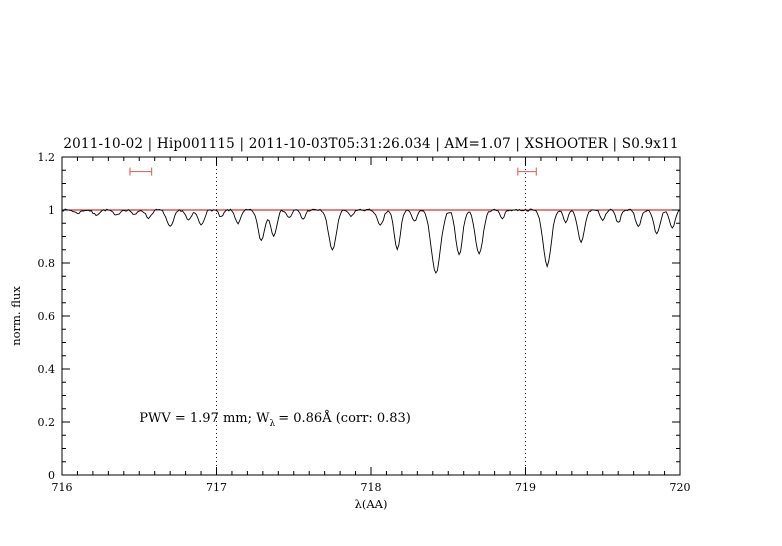 The width and height of the screenshot is (782, 546). What do you see at coordinates (47, 369) in the screenshot?
I see `y-tick-label: 0.4` at bounding box center [47, 369].